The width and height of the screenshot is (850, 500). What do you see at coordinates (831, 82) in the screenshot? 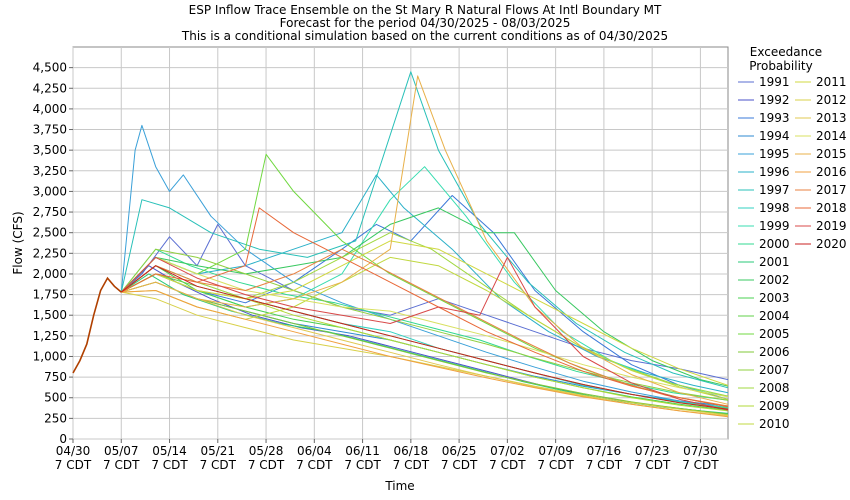
I see `legend-label: 2011` at bounding box center [831, 82].